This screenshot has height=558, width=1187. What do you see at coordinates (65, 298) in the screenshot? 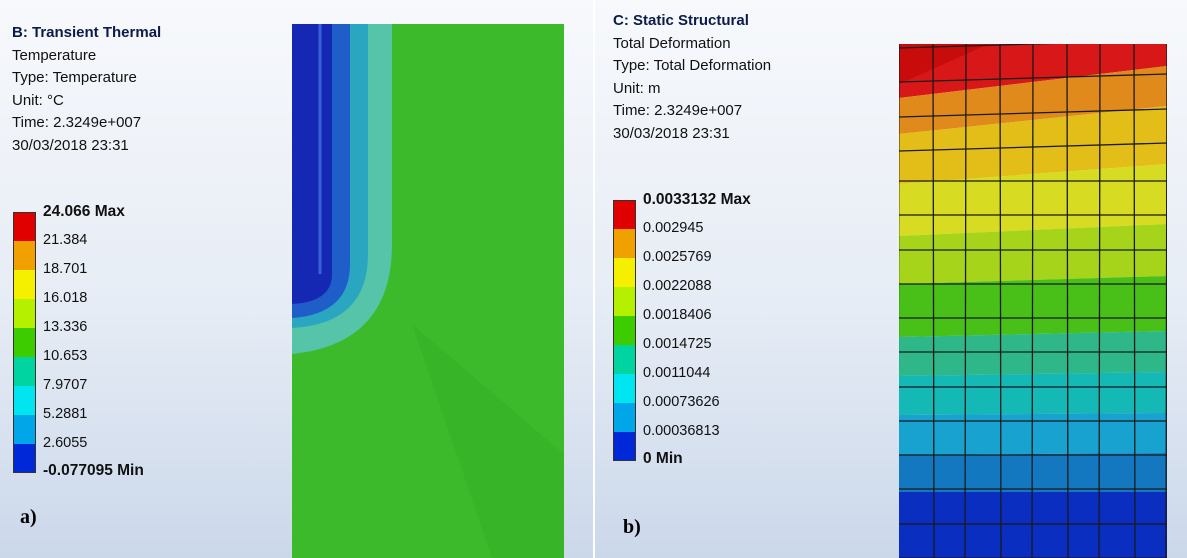
I see `legend-label: 16.018` at bounding box center [65, 298].